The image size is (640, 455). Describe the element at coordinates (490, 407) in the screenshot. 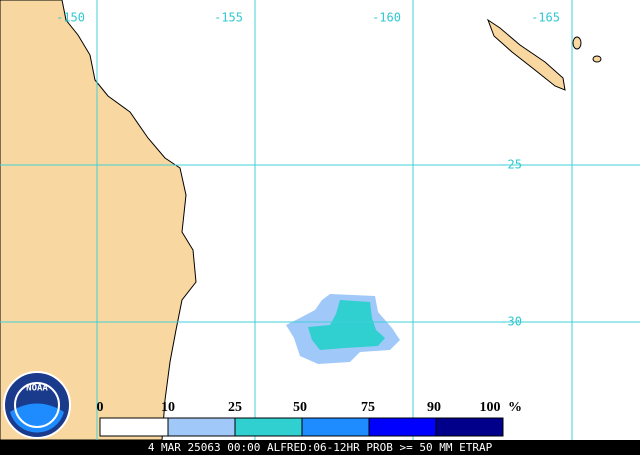

I see `legend-label: 100` at that location.